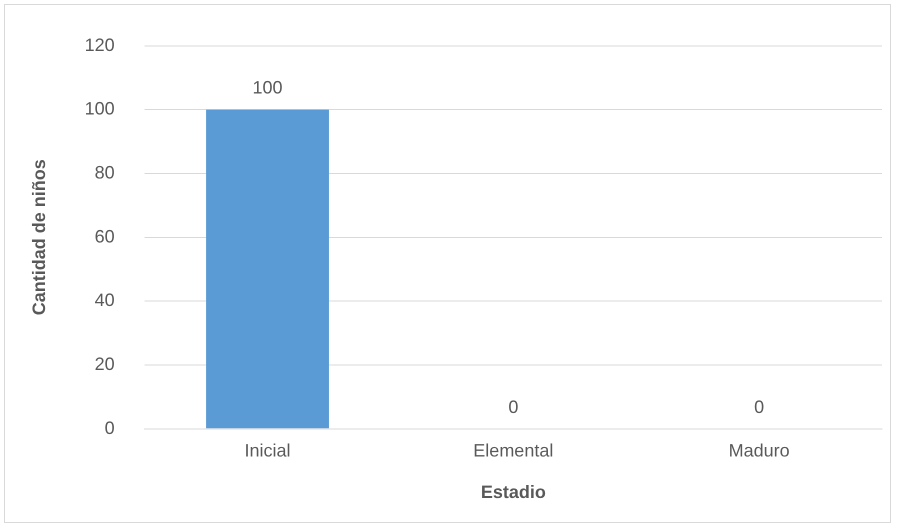 The image size is (897, 529). What do you see at coordinates (104, 300) in the screenshot?
I see `y-tick-label: 40` at bounding box center [104, 300].